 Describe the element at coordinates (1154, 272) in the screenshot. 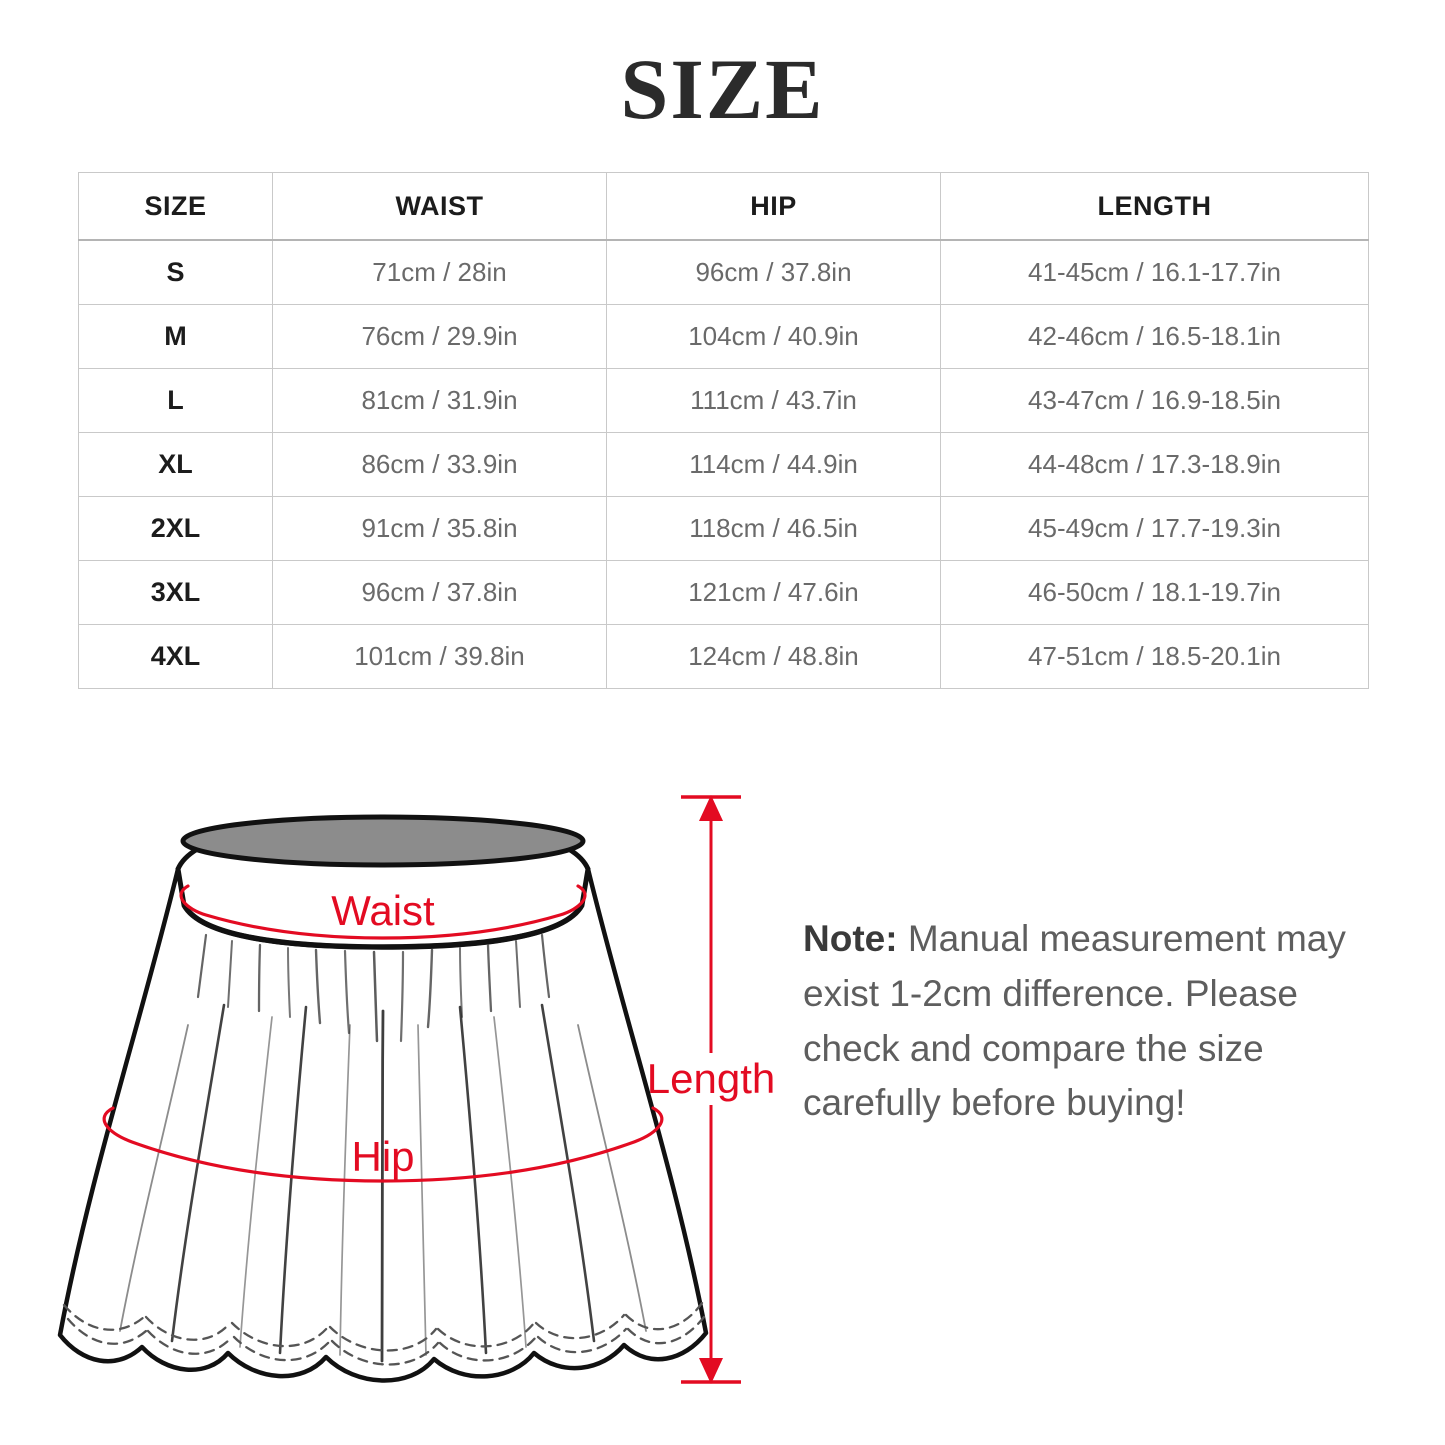

I see `cell-length: 41-45cm / 16.1-17.7in` at that location.